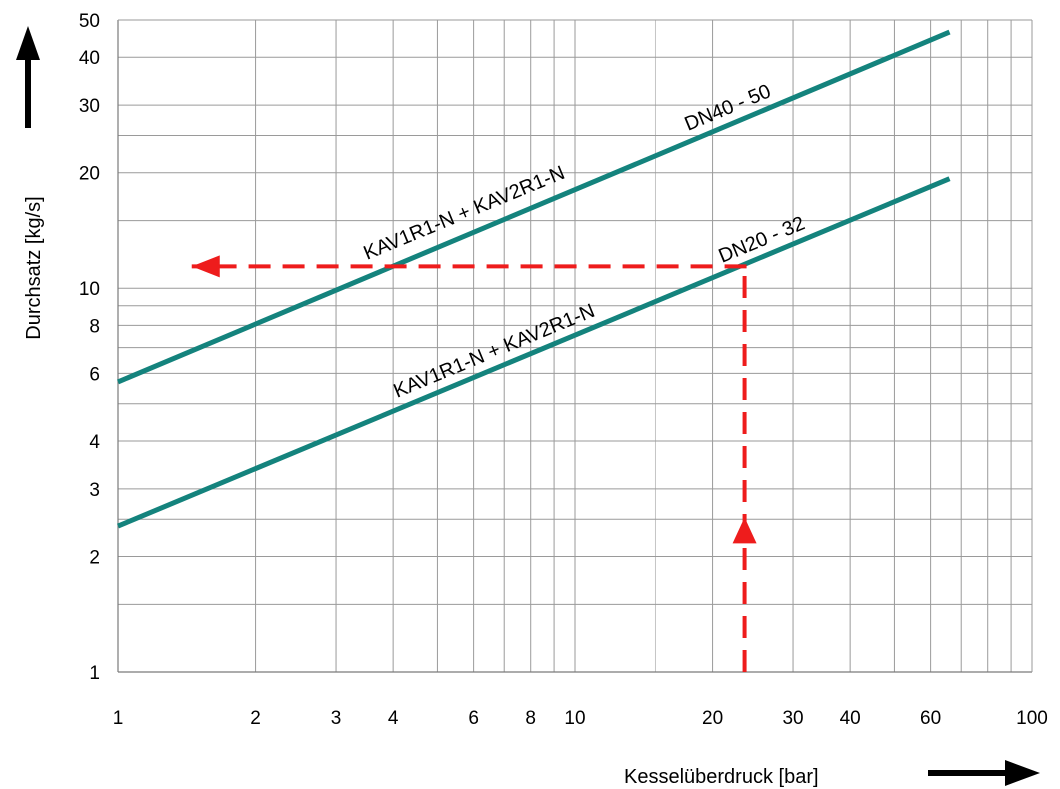 The width and height of the screenshot is (1060, 789). Describe the element at coordinates (336, 718) in the screenshot. I see `x-tick-label: 3` at that location.